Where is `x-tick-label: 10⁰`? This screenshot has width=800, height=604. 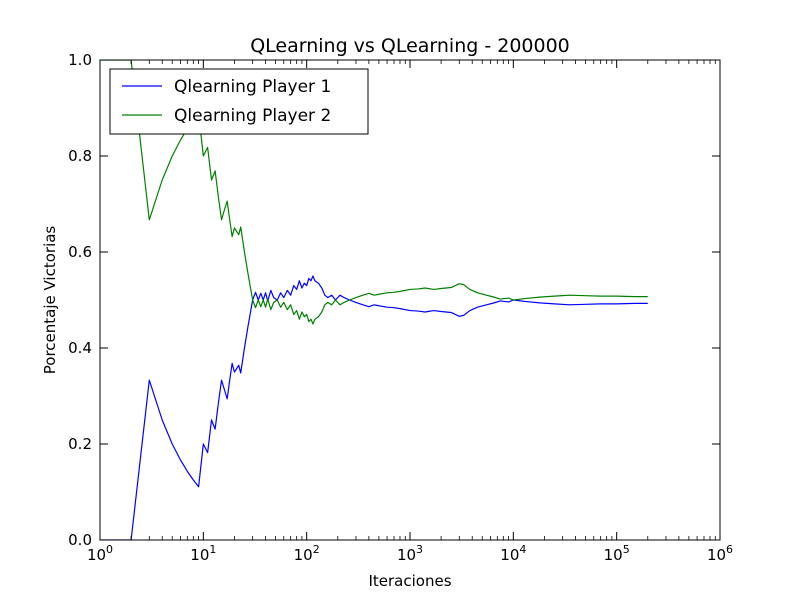
x-tick-label: 10⁰ is located at coordinates (100, 553).